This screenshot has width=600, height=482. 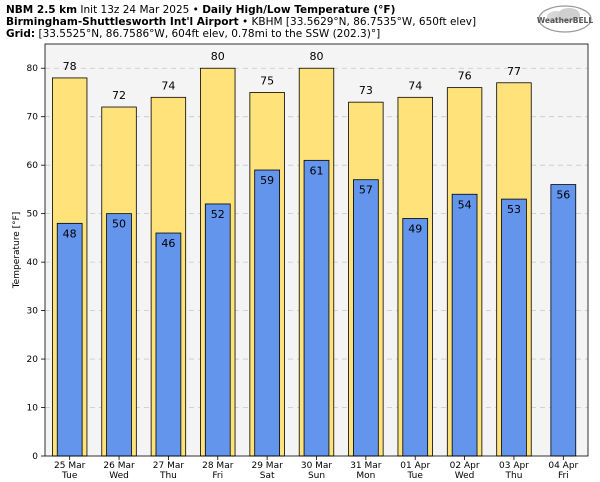 I want to click on x-tick-date: 28 Mar, so click(x=218, y=466).